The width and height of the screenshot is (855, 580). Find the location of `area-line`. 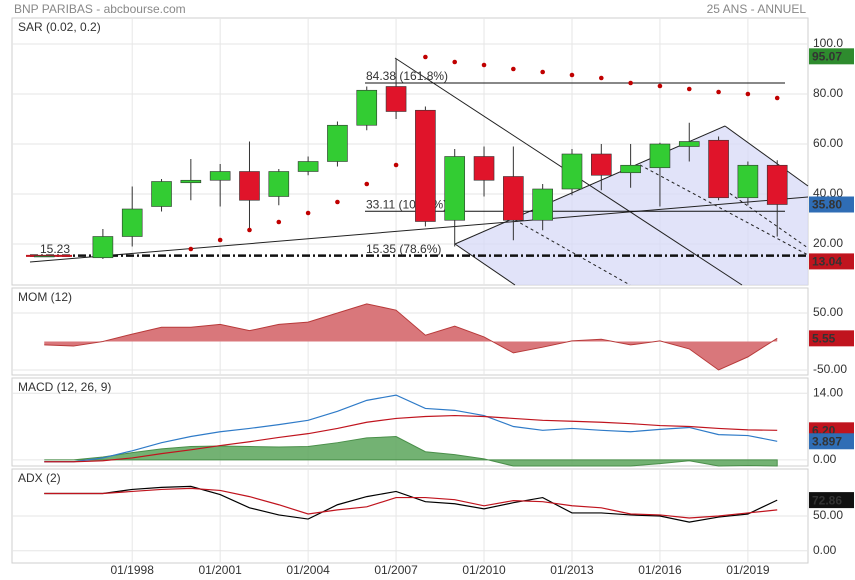

area-line is located at coordinates (411, 337).